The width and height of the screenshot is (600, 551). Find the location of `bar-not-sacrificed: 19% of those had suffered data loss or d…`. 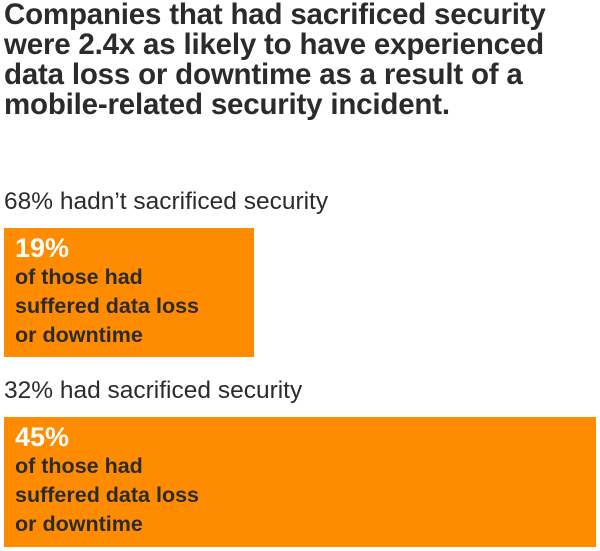

bar-not-sacrificed: 19% of those had suffered data loss or d… is located at coordinates (129, 292).